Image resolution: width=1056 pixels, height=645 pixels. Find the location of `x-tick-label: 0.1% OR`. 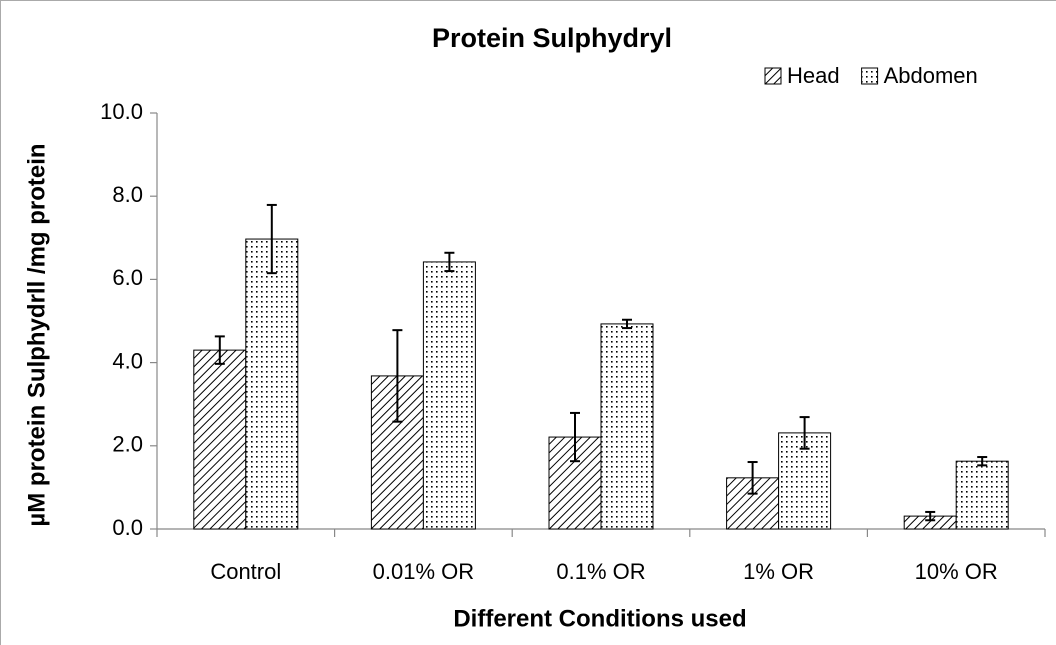

x-tick-label: 0.1% OR is located at coordinates (600, 571).